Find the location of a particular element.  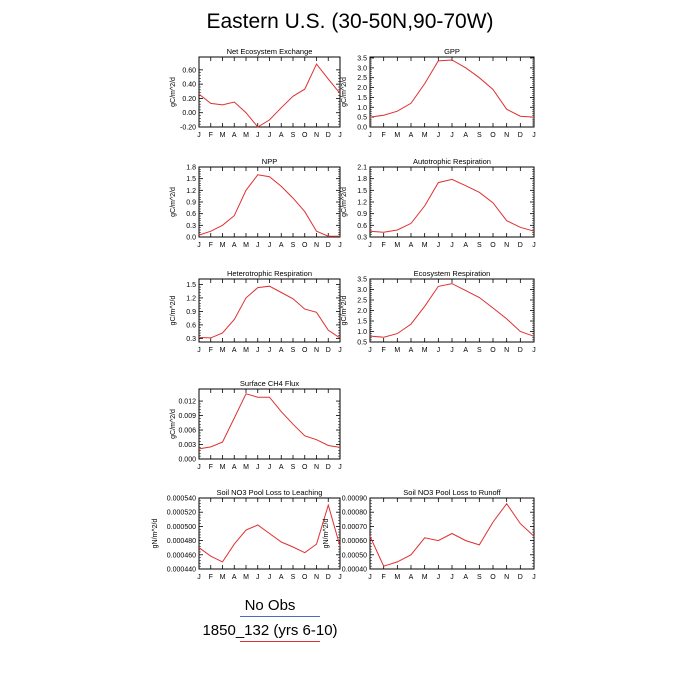

y-tick-label: 0.006 is located at coordinates (187, 431).